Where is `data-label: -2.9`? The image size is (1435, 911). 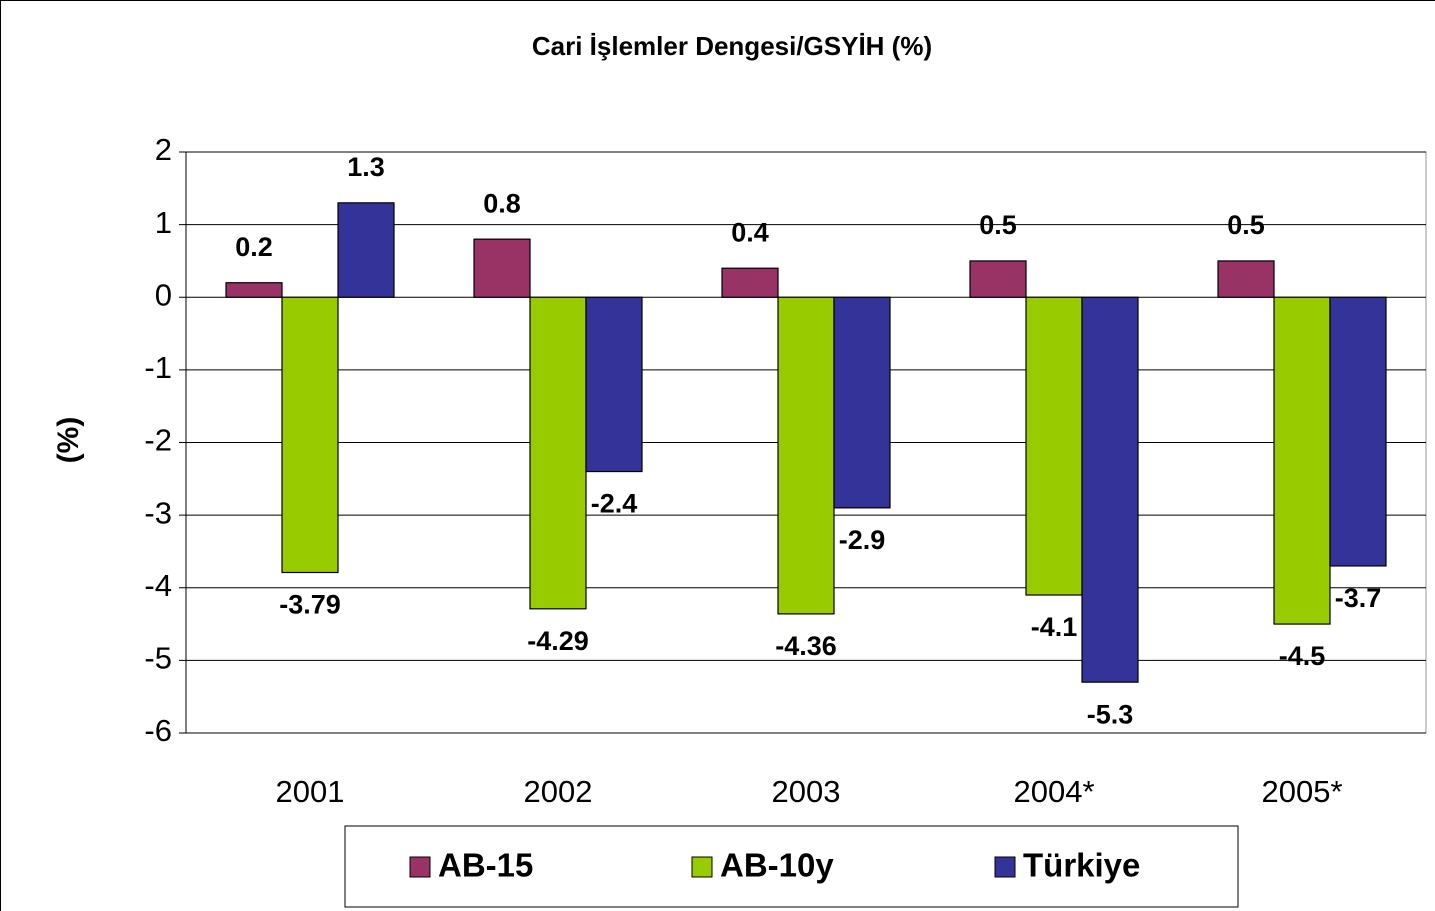 data-label: -2.9 is located at coordinates (862, 540).